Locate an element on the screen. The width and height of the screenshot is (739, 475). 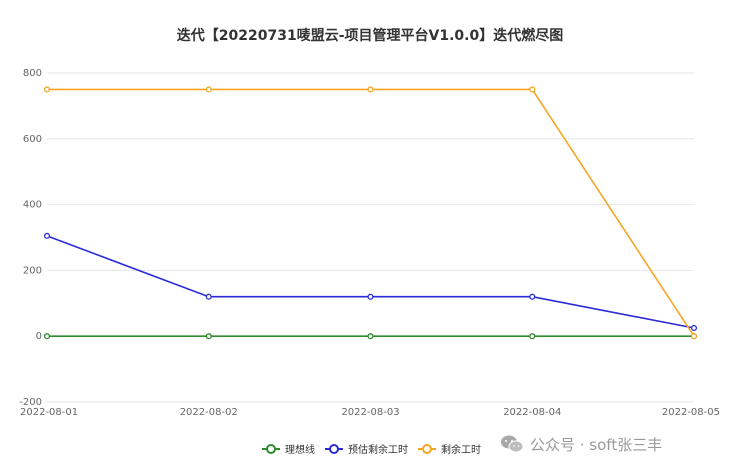
y-tick-label: 200 is located at coordinates (32, 270).